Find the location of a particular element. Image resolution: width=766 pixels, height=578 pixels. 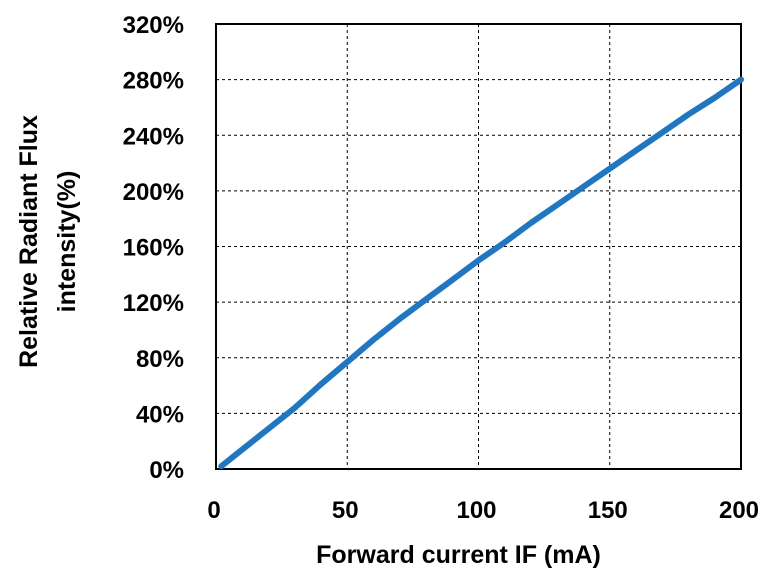

x-axis-title: Forward current IF (mA) is located at coordinates (458, 555).